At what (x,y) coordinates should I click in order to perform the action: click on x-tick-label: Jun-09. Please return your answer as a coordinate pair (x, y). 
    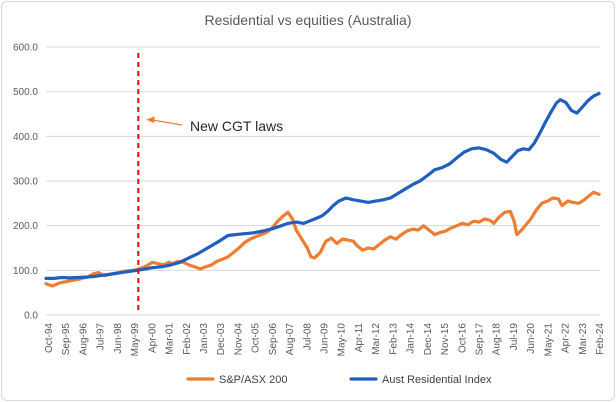
    Looking at the image, I should click on (325, 338).